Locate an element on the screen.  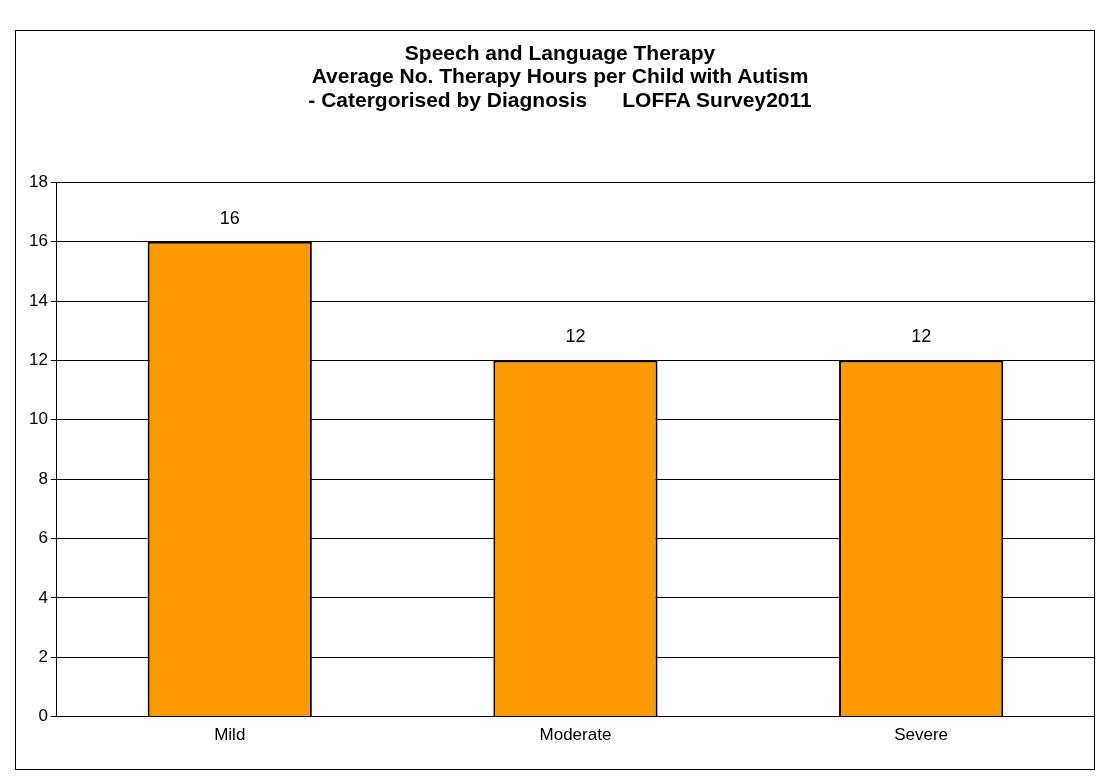
data-label: 16 is located at coordinates (229, 217).